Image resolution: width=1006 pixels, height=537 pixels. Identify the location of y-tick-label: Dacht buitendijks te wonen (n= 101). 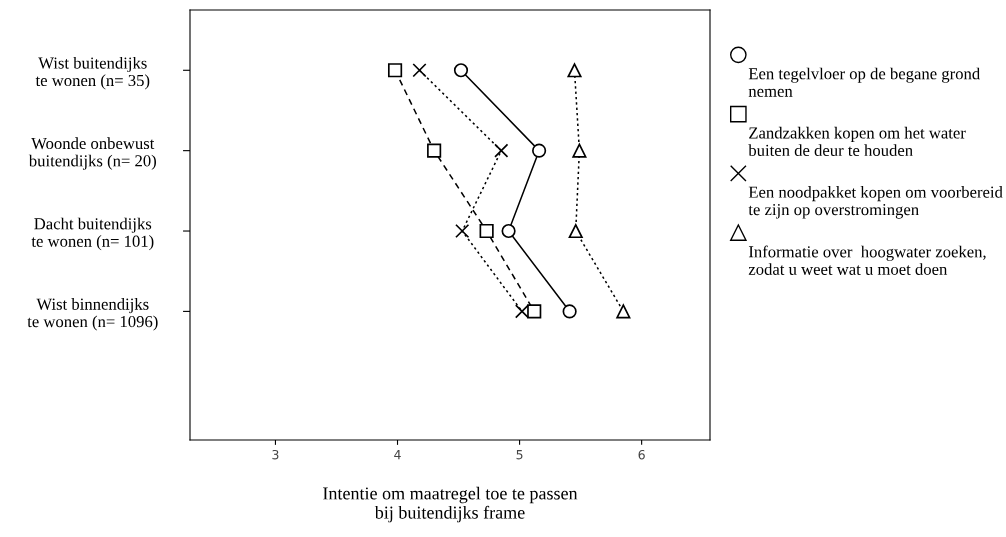
(92, 234).